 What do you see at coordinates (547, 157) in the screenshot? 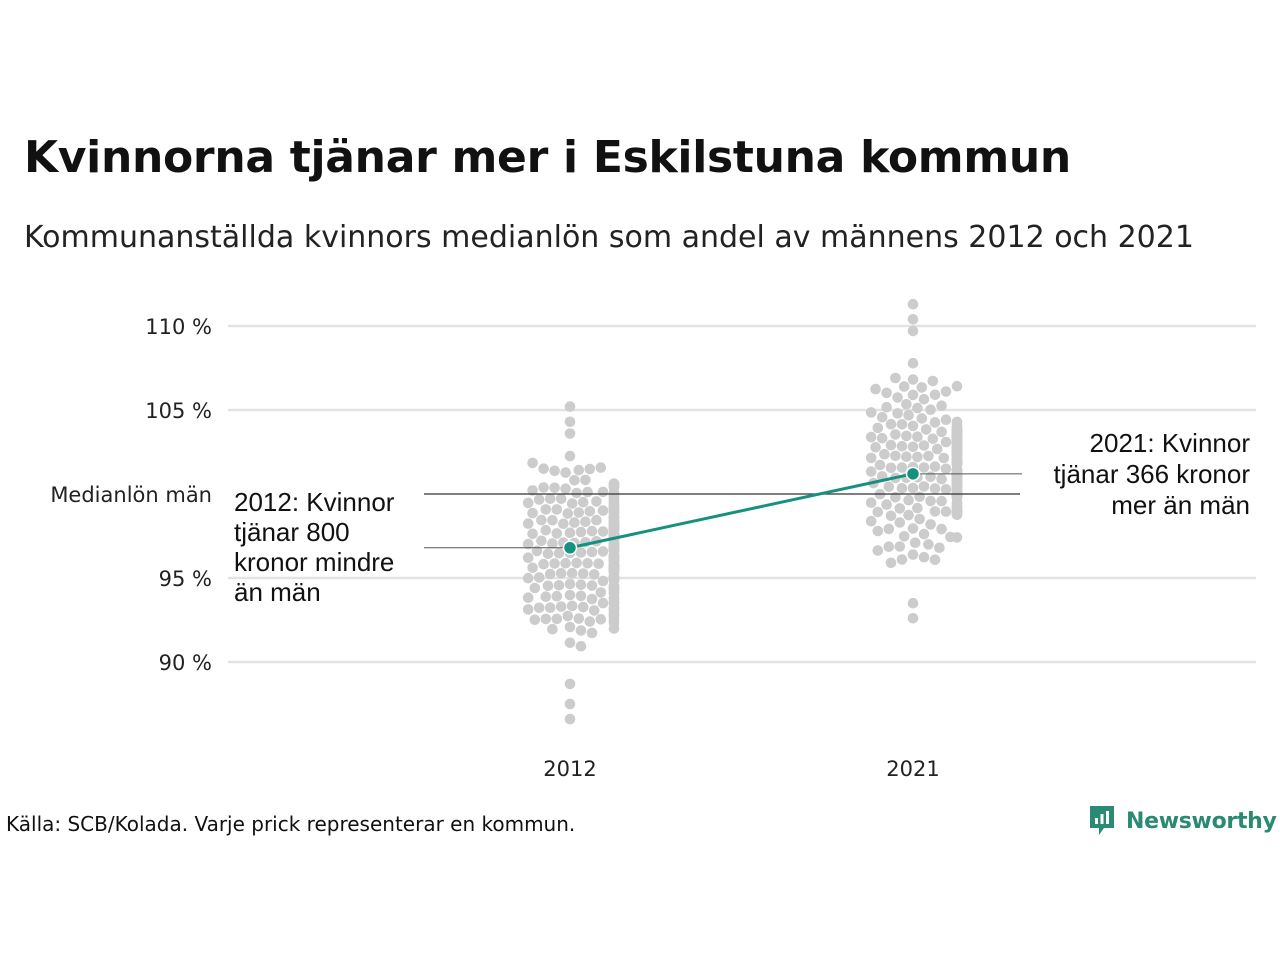
I see `chart-title: Kvinnorna tjänar mer i Eskilstuna kommun` at bounding box center [547, 157].